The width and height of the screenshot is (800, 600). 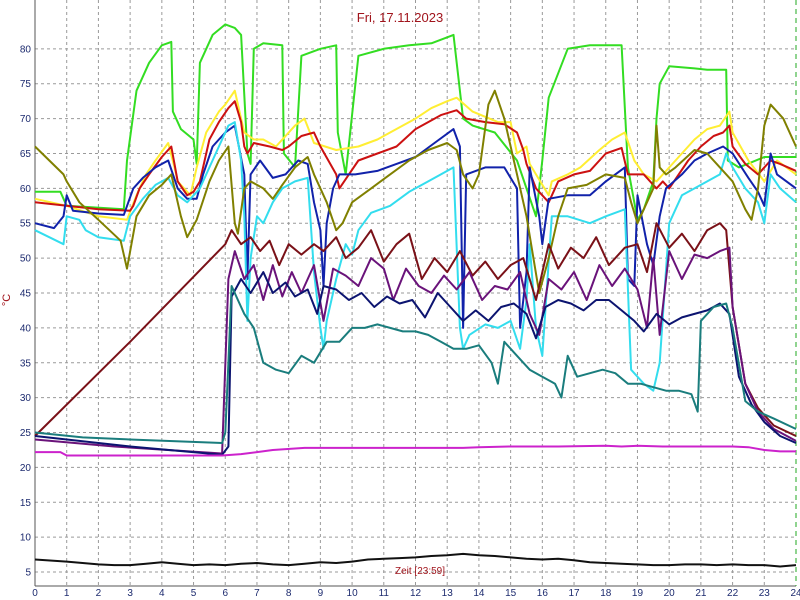 What do you see at coordinates (26, 84) in the screenshot?
I see `y-tick-label: 75` at bounding box center [26, 84].